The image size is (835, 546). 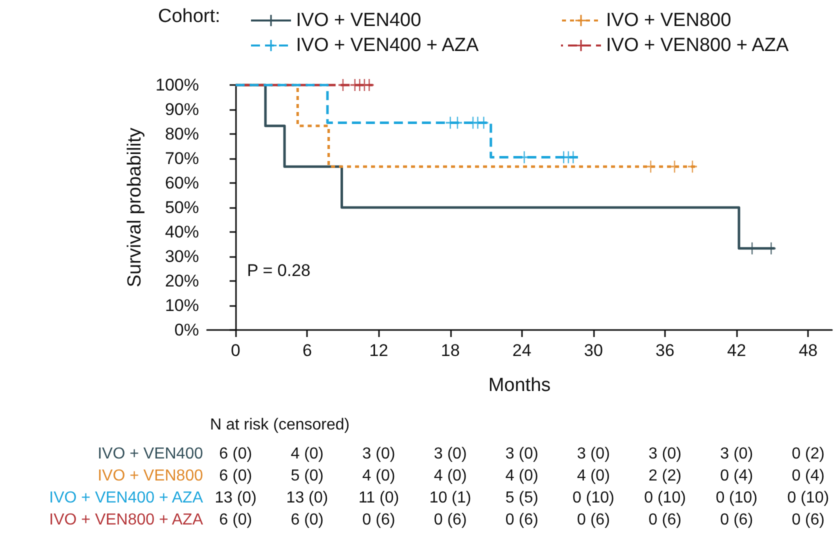 What do you see at coordinates (278, 270) in the screenshot?
I see `annotation: P = 0.28` at bounding box center [278, 270].